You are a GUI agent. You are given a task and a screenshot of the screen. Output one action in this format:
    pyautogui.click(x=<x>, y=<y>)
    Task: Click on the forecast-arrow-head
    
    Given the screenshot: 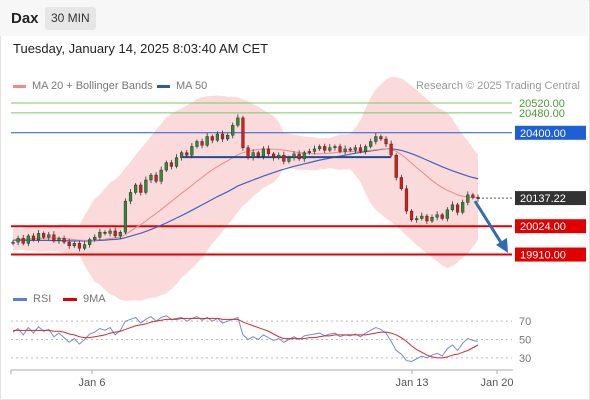 What is the action you would take?
    pyautogui.click(x=502, y=245)
    